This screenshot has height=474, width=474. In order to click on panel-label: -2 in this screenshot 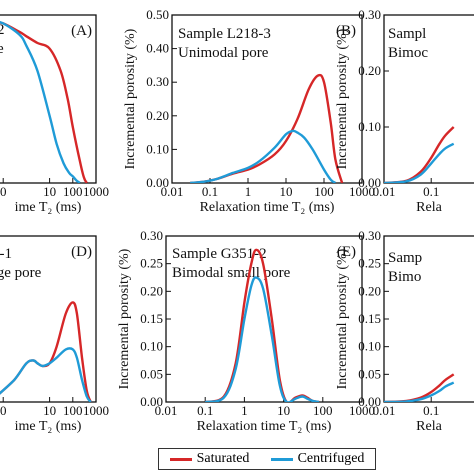, I will do `click(2, 30)`.